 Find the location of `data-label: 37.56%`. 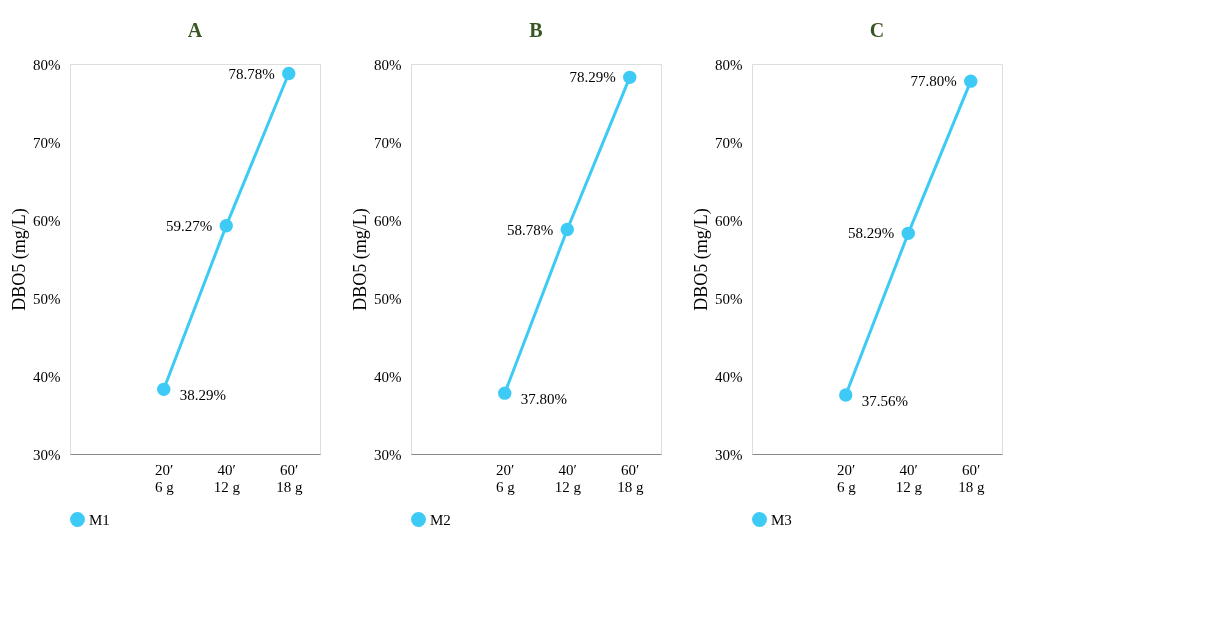

data-label: 37.56% is located at coordinates (884, 401).